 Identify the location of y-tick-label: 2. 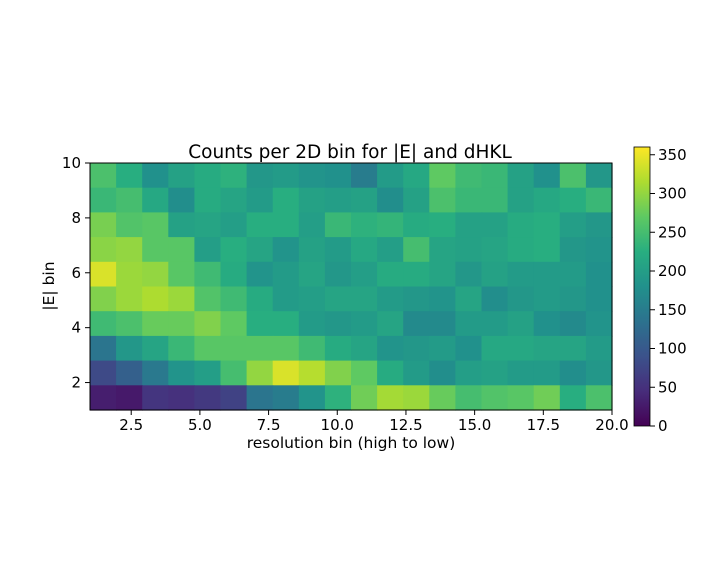
(76, 383).